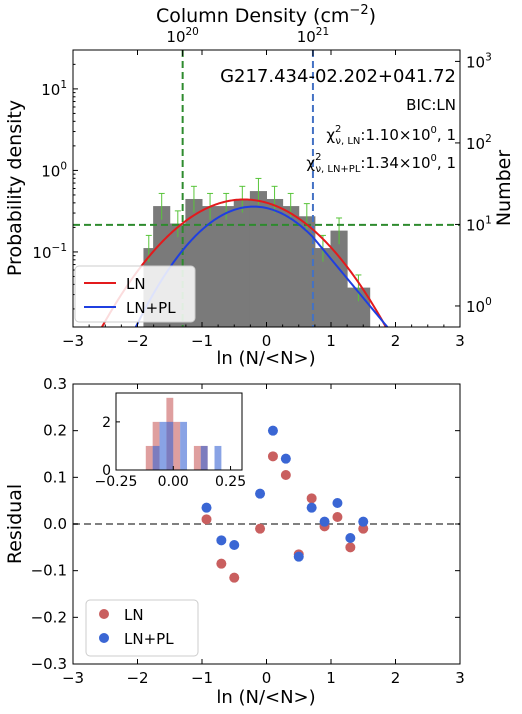 This screenshot has width=522, height=714. I want to click on chi-lnpl-label: χ2 ν, LN+PL:1.34×100, 1, so click(381, 163).